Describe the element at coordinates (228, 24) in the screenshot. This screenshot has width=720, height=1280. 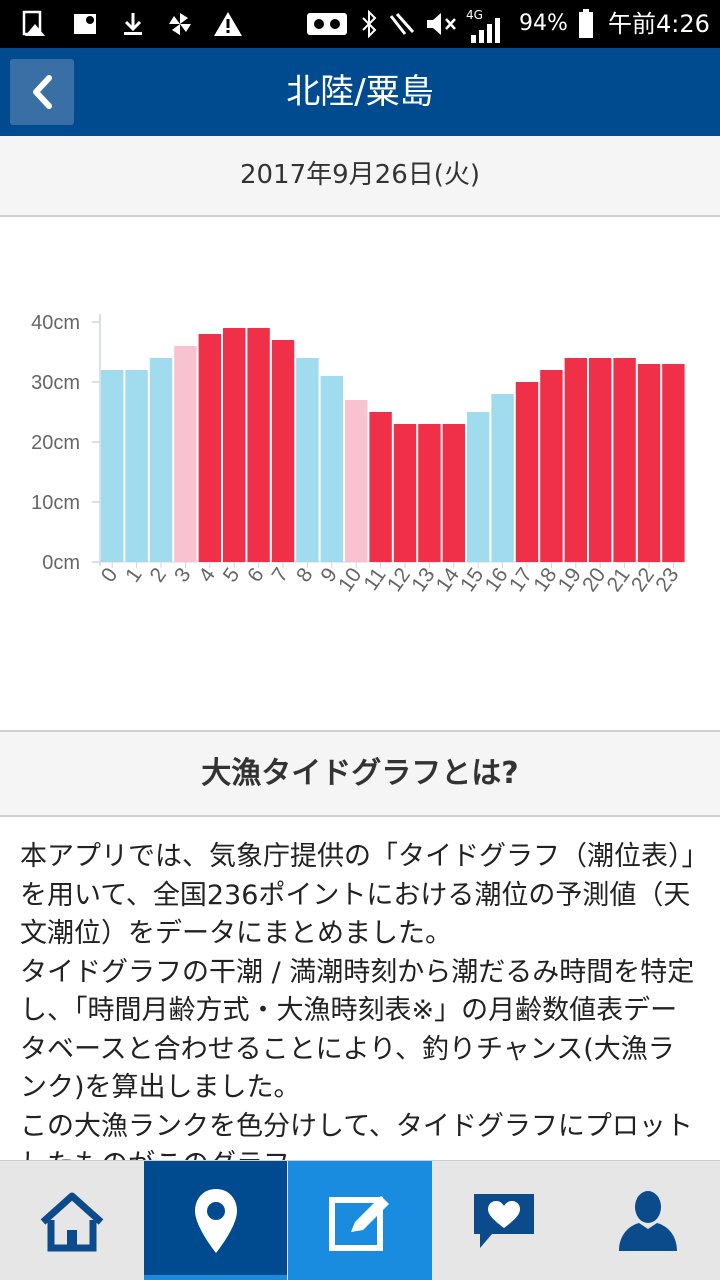
I see `warning-icon` at that location.